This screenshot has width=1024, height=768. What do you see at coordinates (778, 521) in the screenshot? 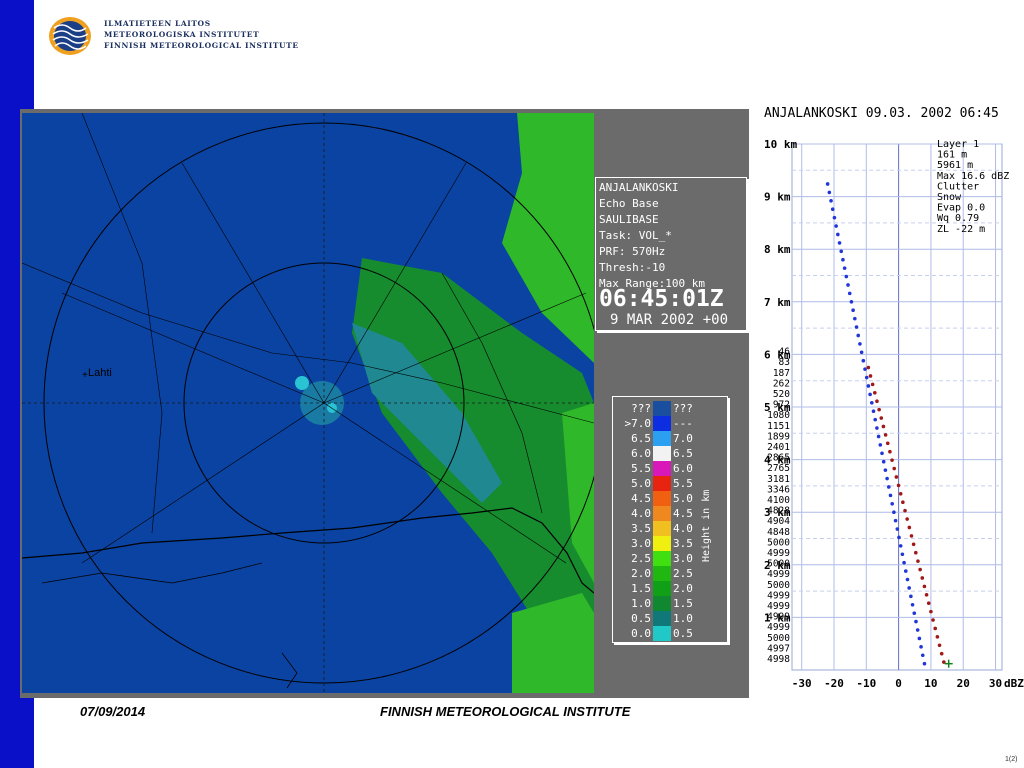
I see `row-label: 4904` at bounding box center [778, 521].